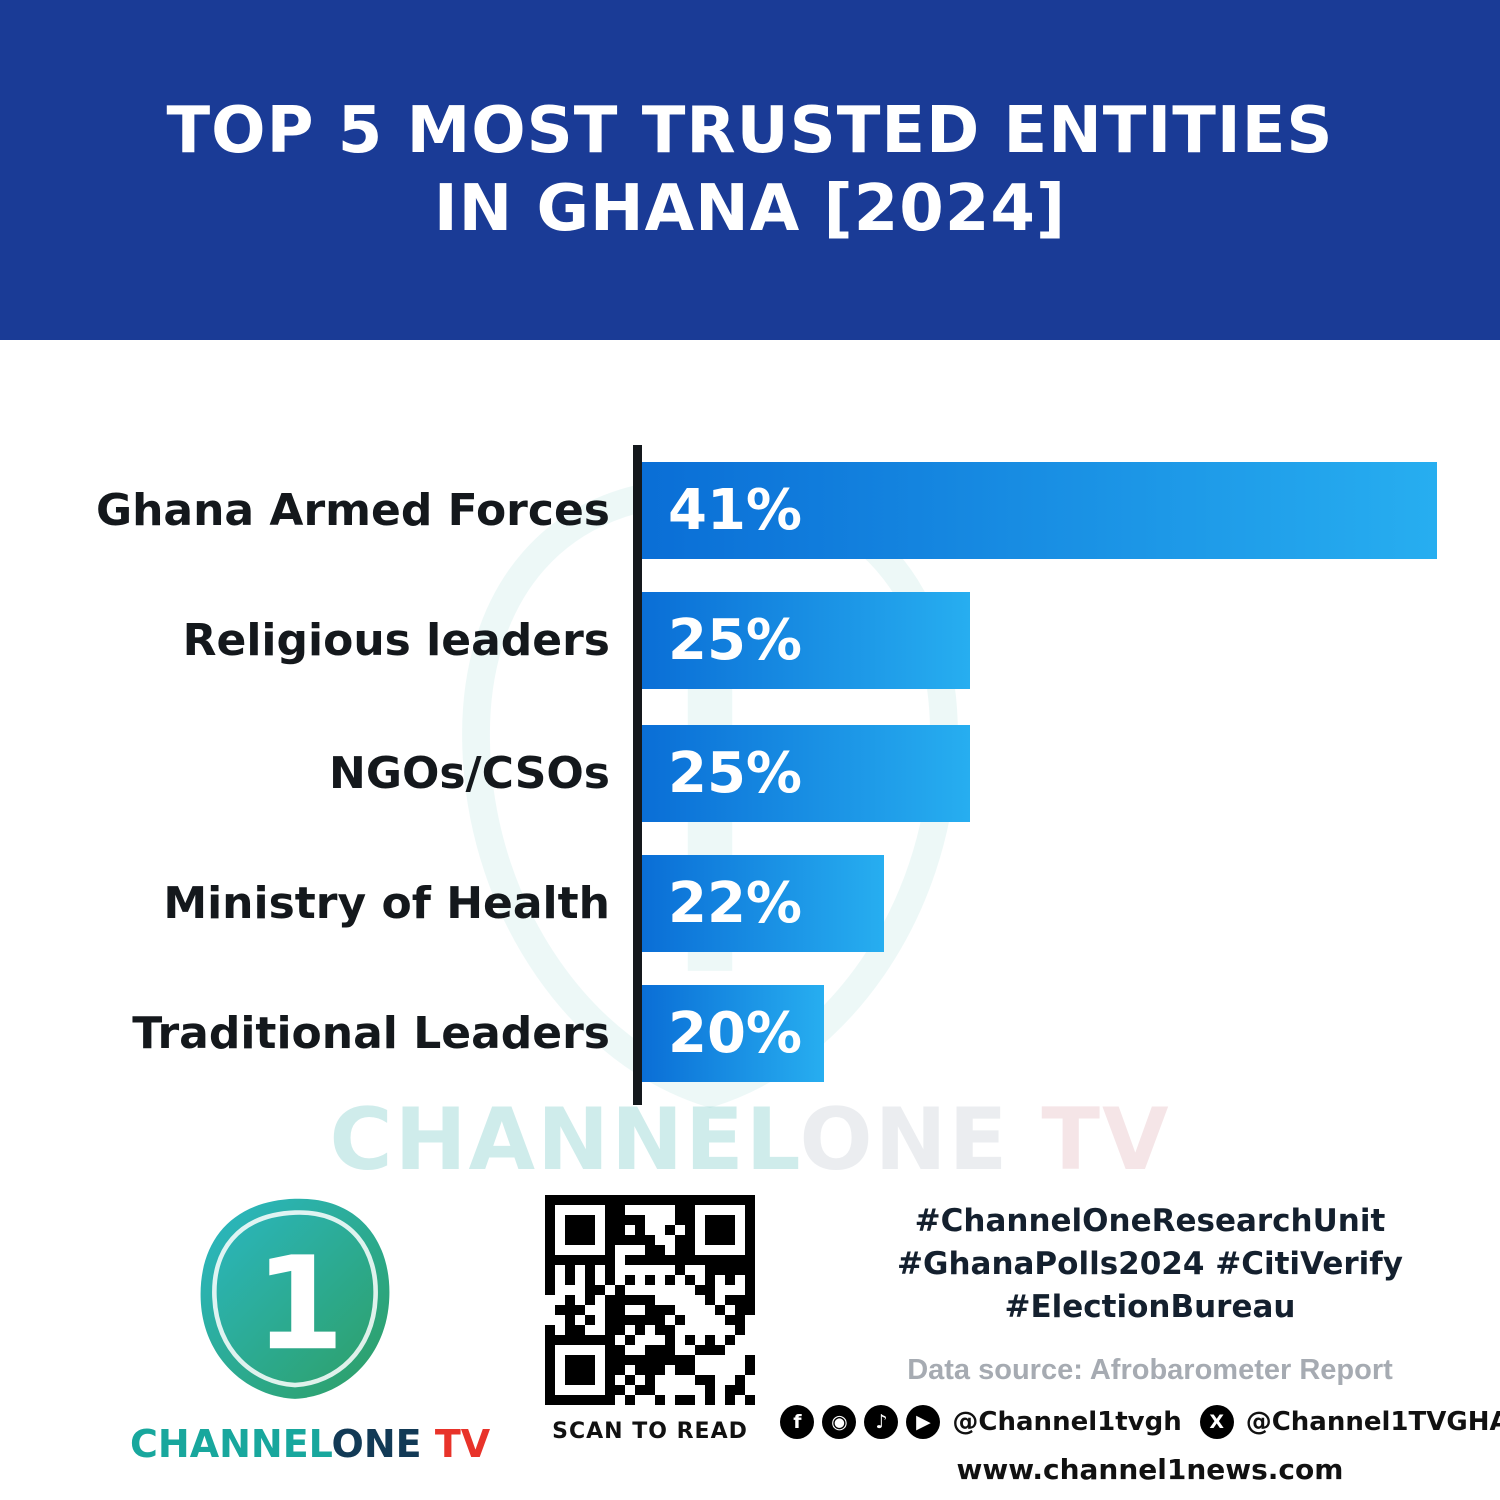 The image size is (1500, 1500). What do you see at coordinates (1150, 1370) in the screenshot?
I see `data-source: Data source: Afrobarometer Report` at bounding box center [1150, 1370].